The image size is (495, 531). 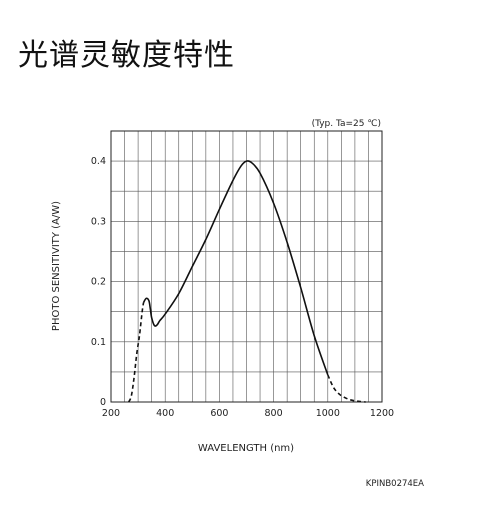 What do you see at coordinates (103, 402) in the screenshot?
I see `y-tick-label: 0` at bounding box center [103, 402].